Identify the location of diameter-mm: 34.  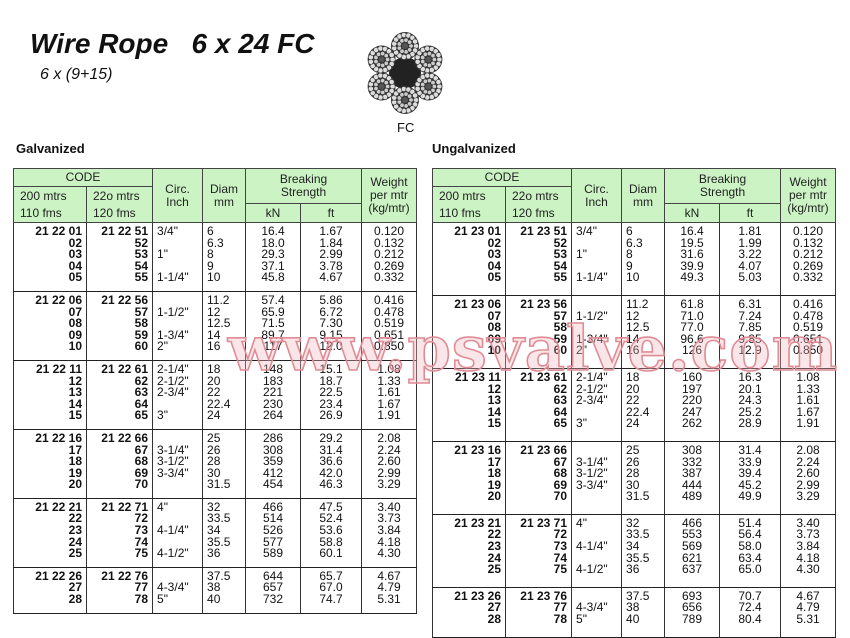
(214, 530).